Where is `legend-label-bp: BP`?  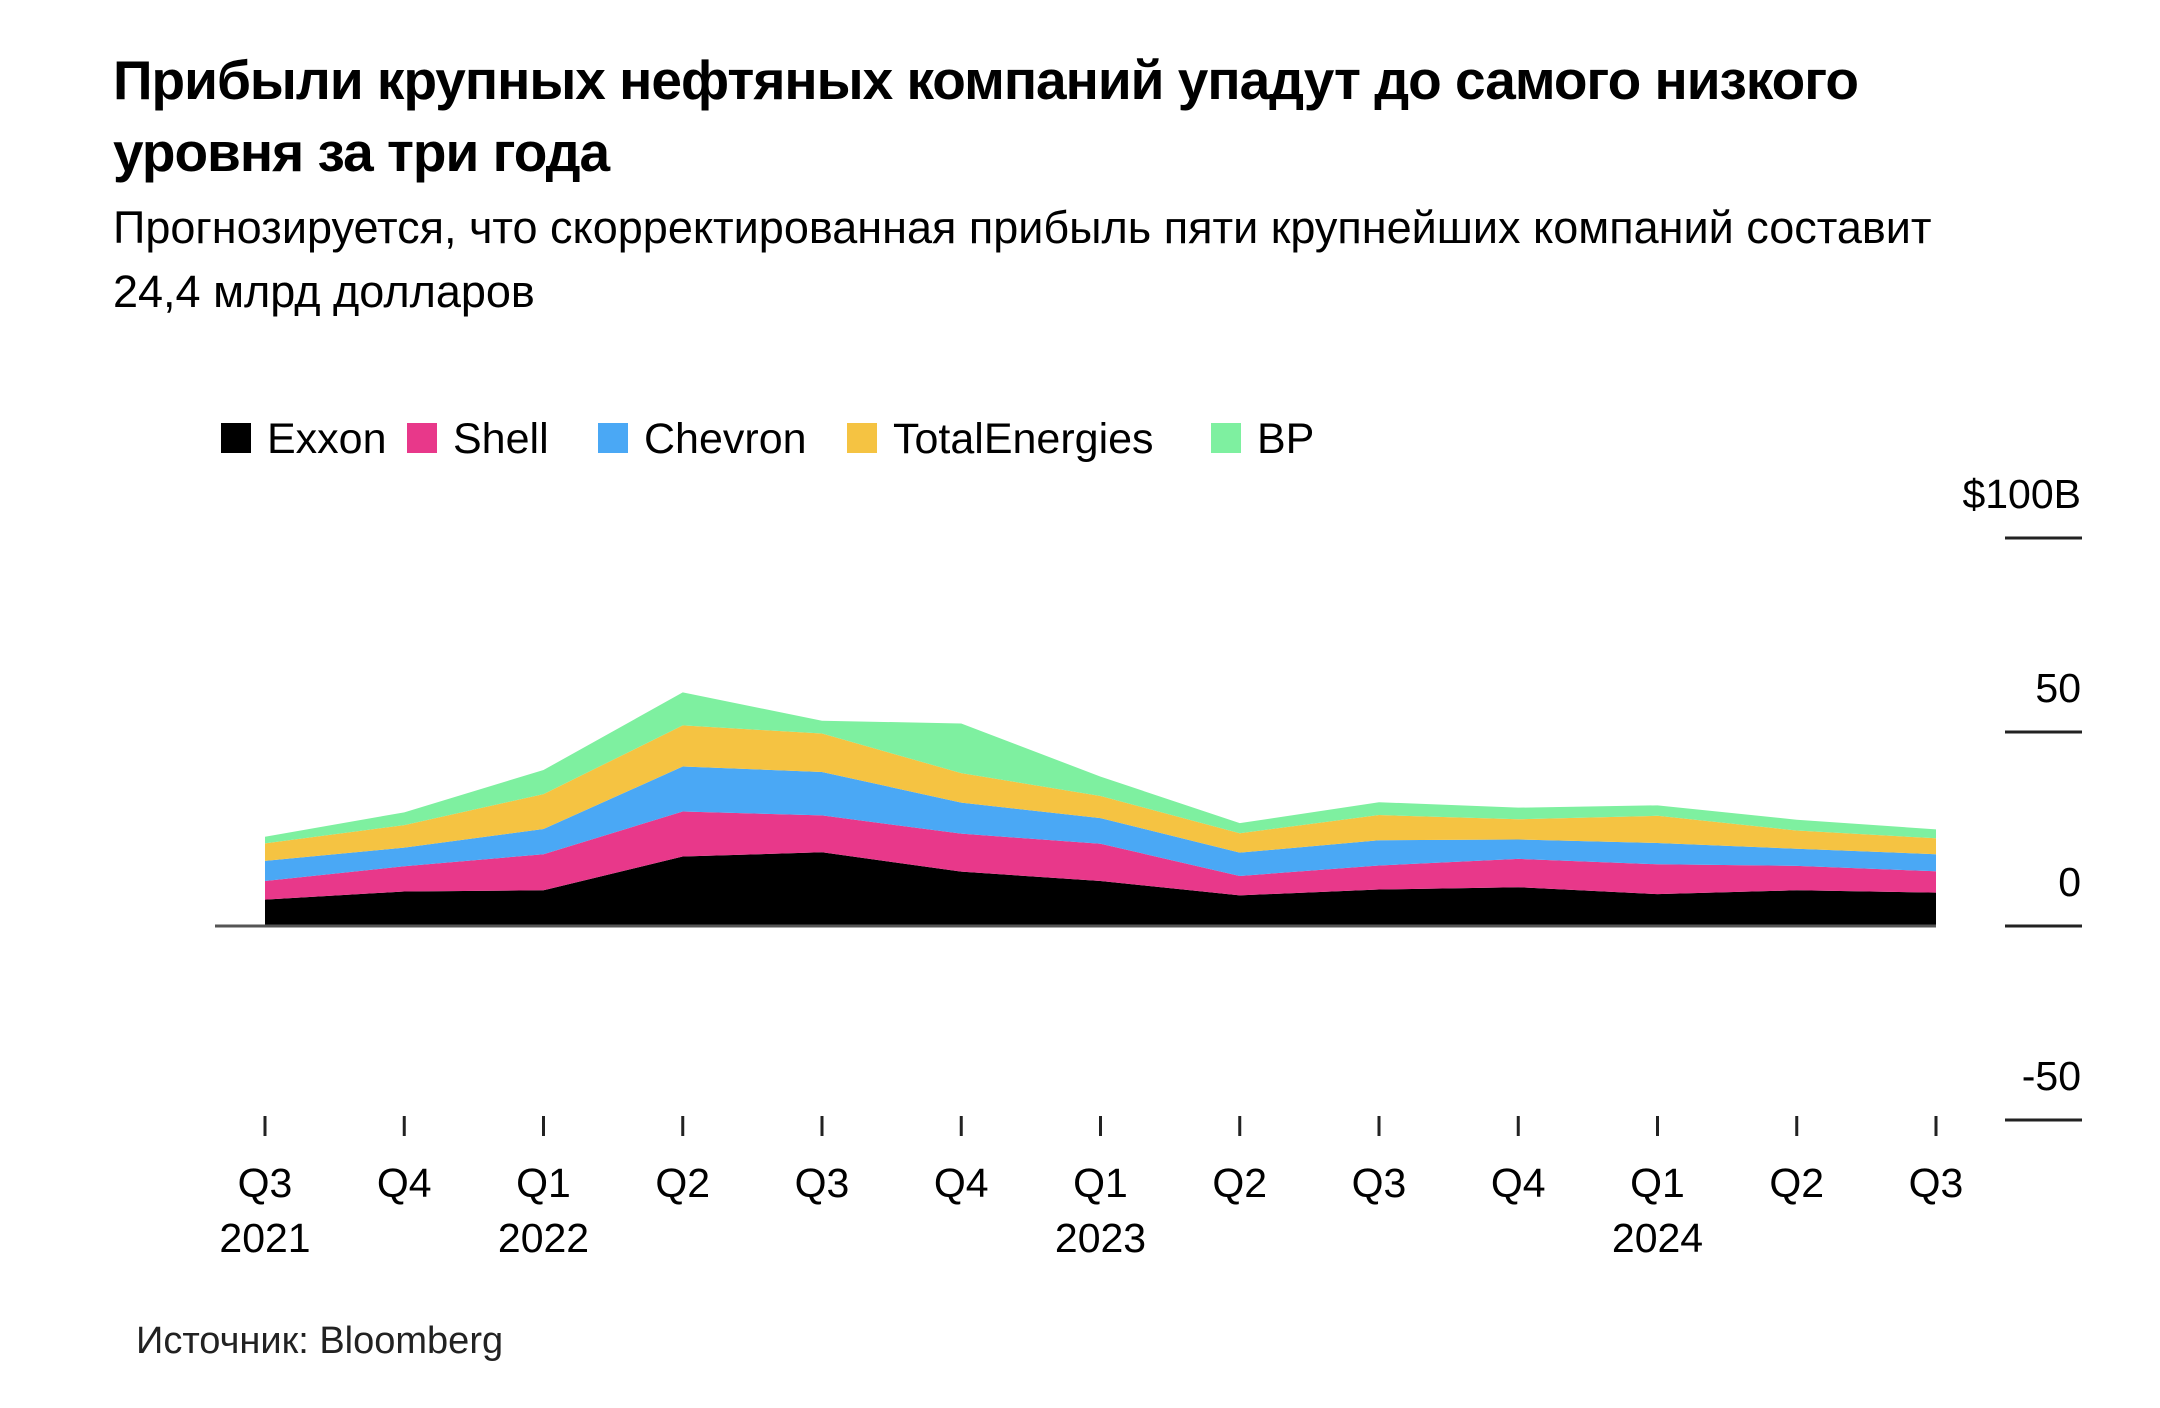 legend-label-bp: BP is located at coordinates (1285, 439).